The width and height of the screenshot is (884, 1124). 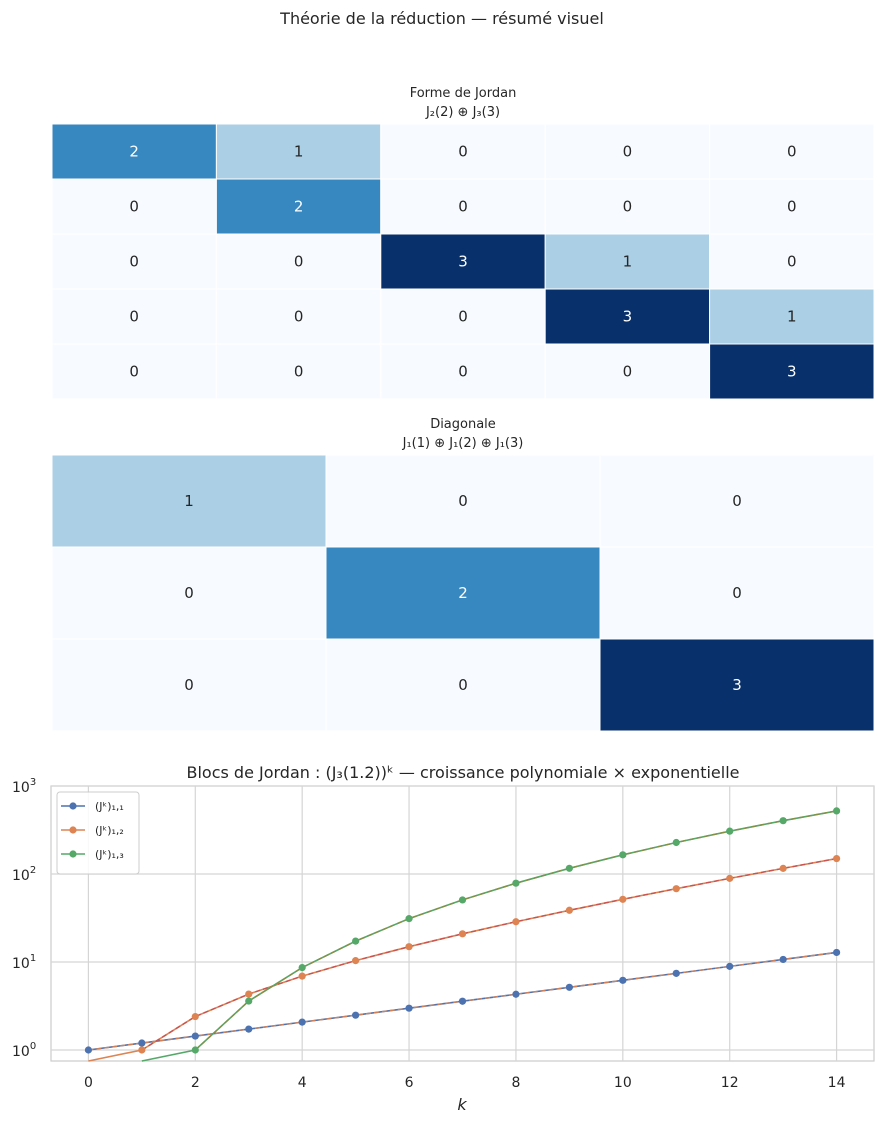 I want to click on y-tick-exponent: 1, so click(x=33, y=958).